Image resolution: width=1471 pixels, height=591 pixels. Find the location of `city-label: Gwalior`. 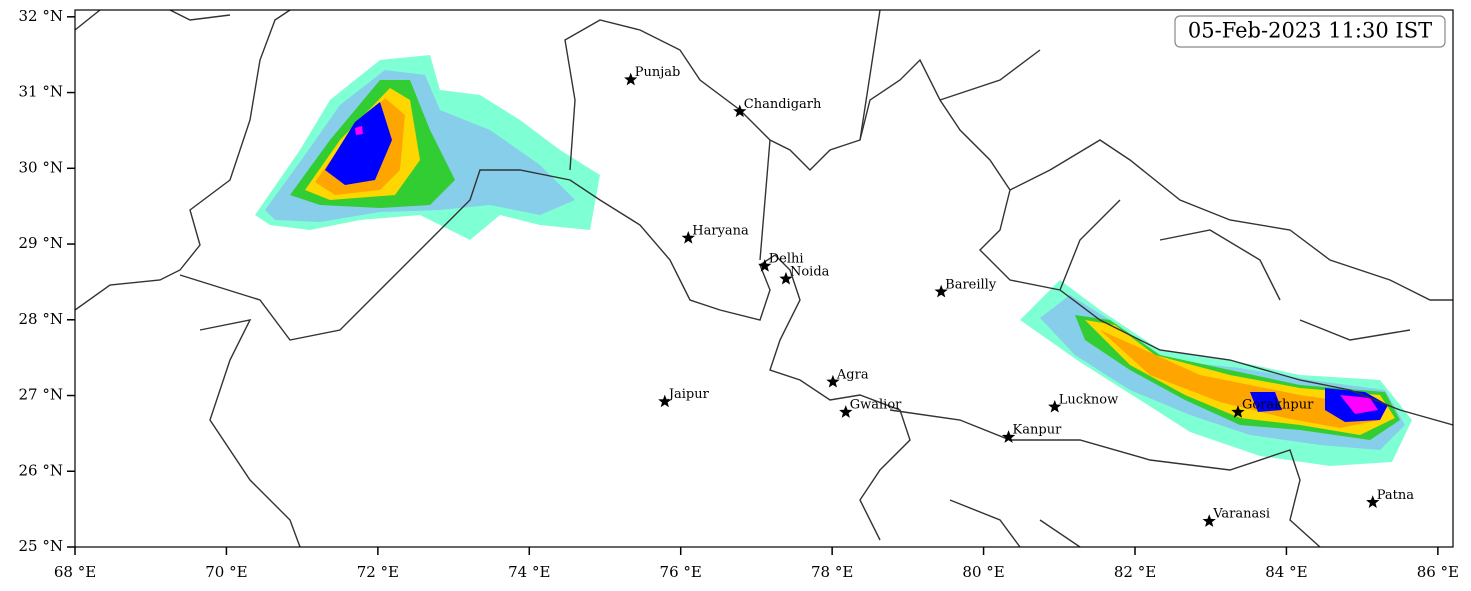

city-label: Gwalior is located at coordinates (876, 405).